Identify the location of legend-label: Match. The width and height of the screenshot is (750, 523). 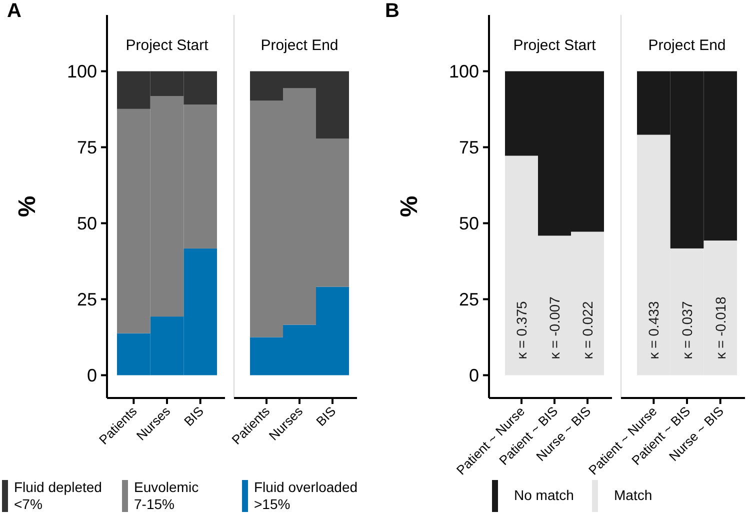
(633, 495).